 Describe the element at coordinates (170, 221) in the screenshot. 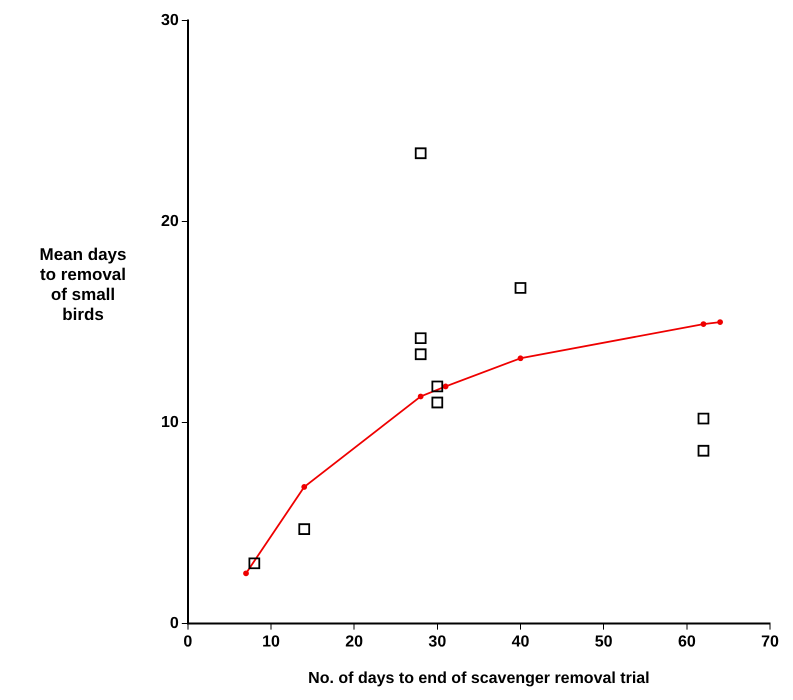

I see `y-tick-label: 20` at that location.